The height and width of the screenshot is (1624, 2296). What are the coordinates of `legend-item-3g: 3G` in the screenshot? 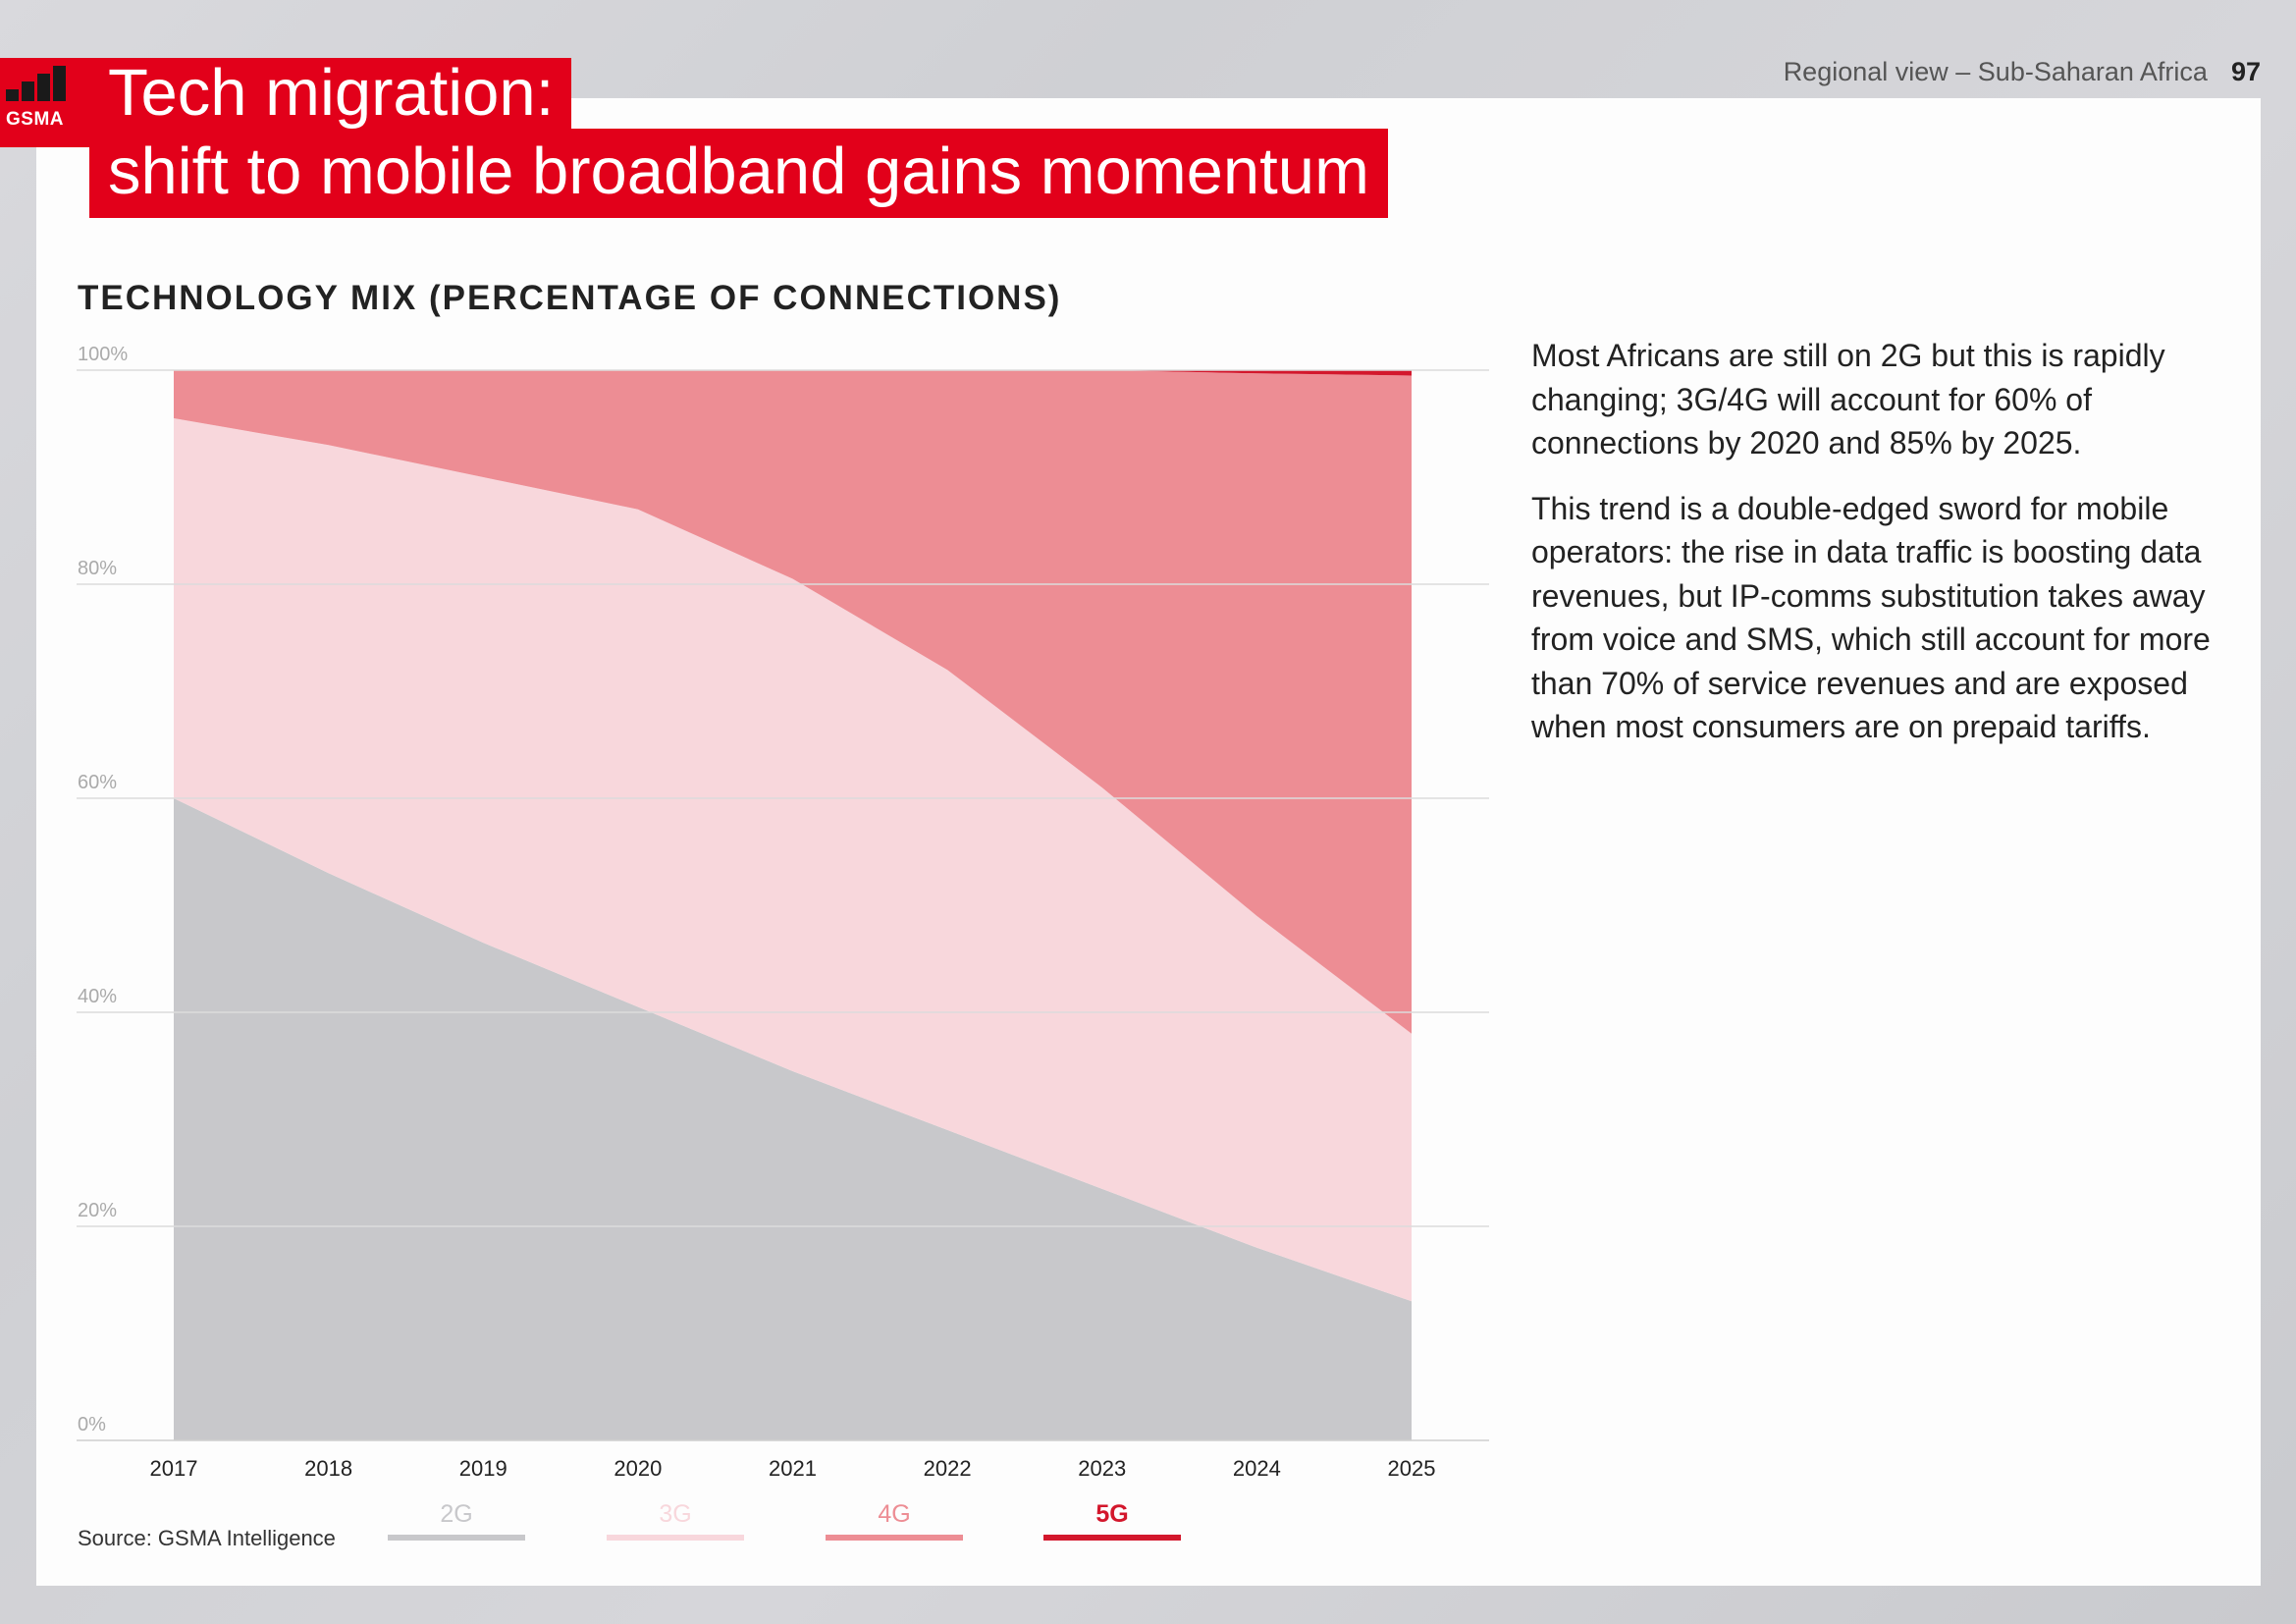 It's located at (675, 1520).